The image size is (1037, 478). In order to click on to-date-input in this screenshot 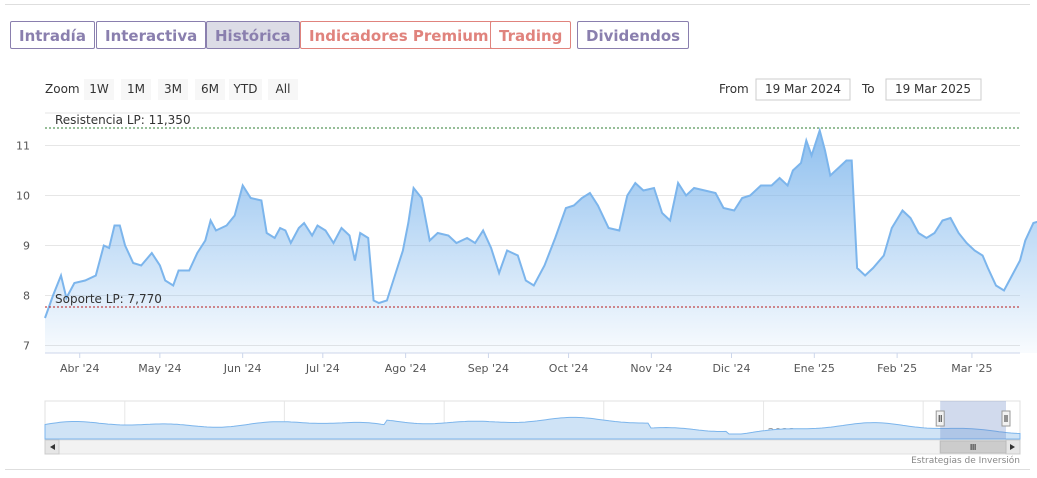, I will do `click(933, 89)`.